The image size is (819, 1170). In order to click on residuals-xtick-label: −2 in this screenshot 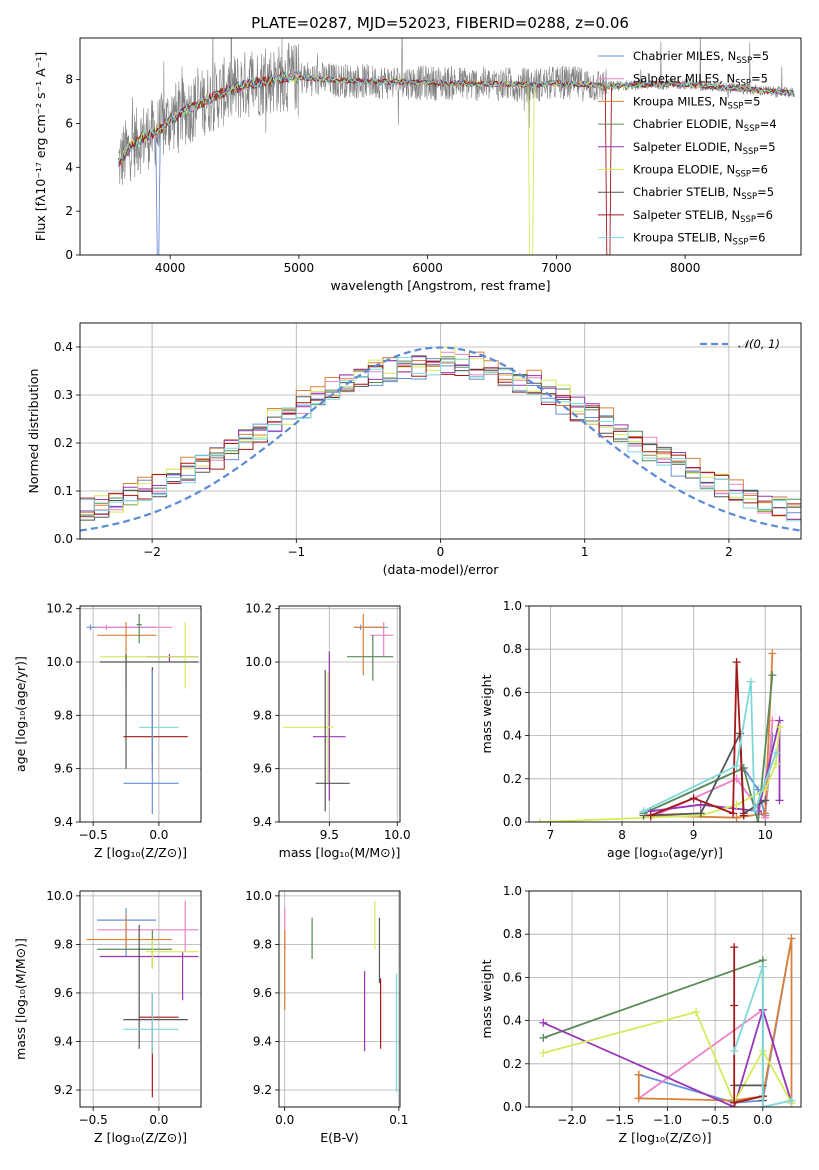, I will do `click(152, 552)`.